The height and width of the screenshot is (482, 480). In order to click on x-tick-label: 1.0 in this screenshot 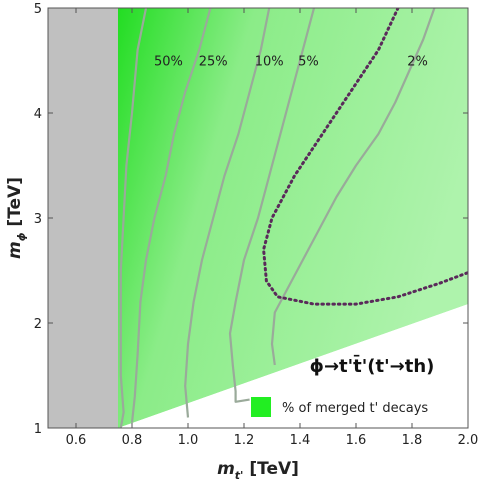, I will do `click(188, 440)`.